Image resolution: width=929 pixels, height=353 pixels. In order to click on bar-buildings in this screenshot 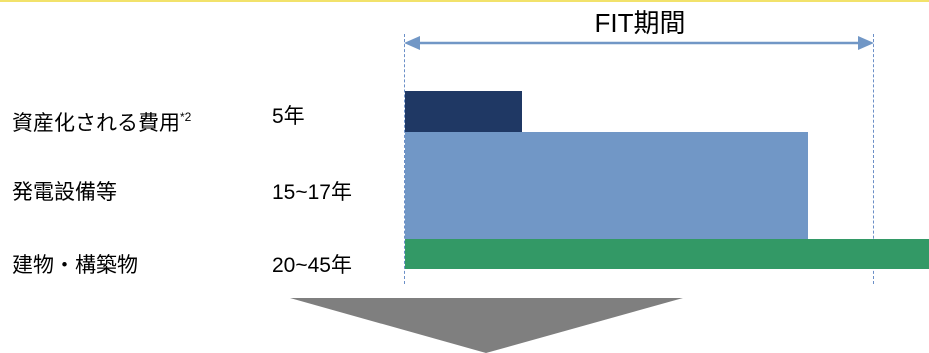, I will do `click(667, 254)`.